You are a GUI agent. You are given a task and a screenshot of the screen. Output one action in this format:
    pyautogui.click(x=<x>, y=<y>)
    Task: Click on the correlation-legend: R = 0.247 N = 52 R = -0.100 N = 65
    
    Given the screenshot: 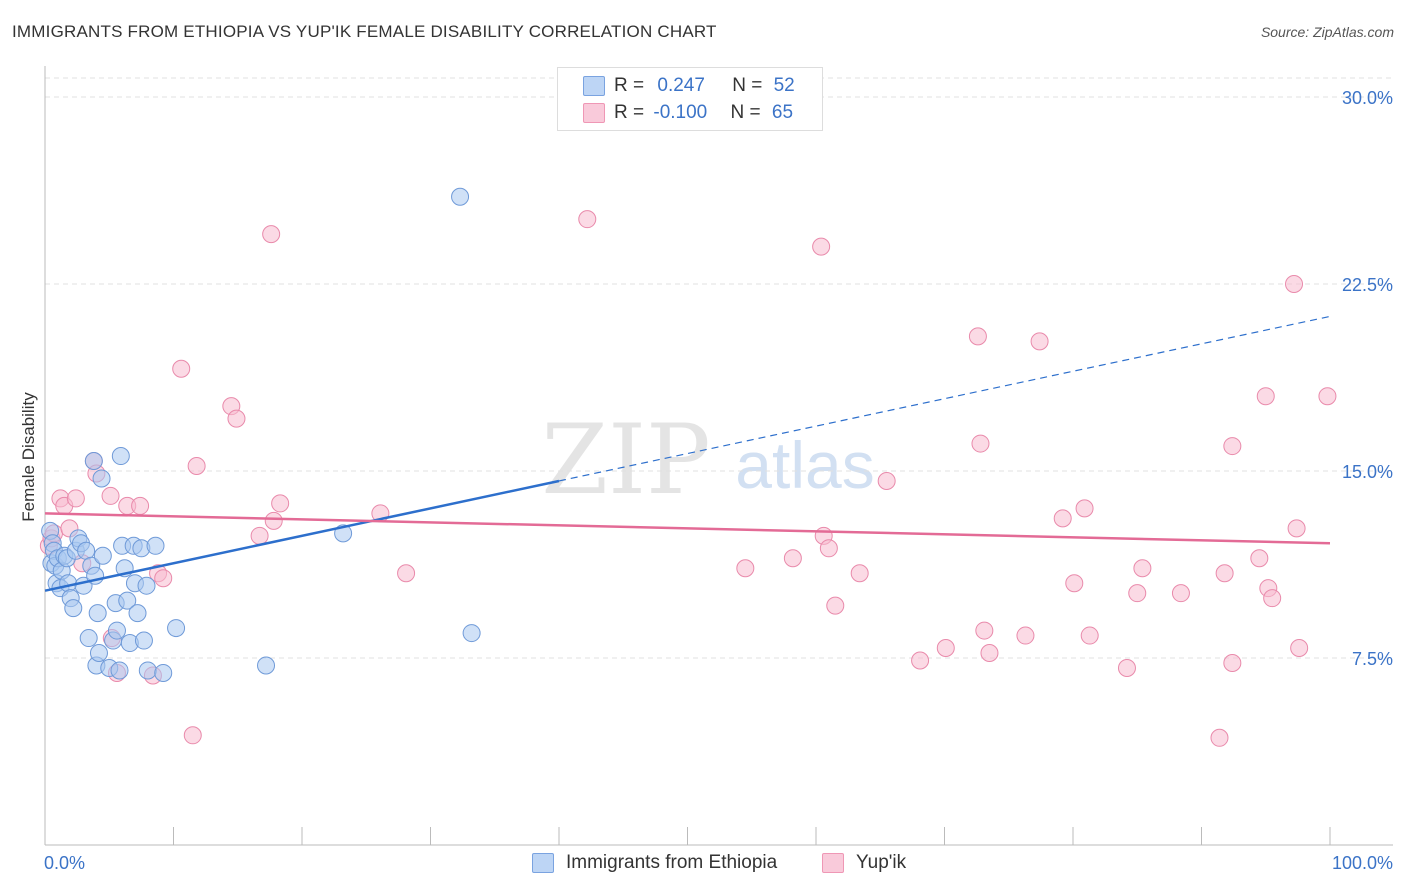 What is the action you would take?
    pyautogui.click(x=690, y=99)
    